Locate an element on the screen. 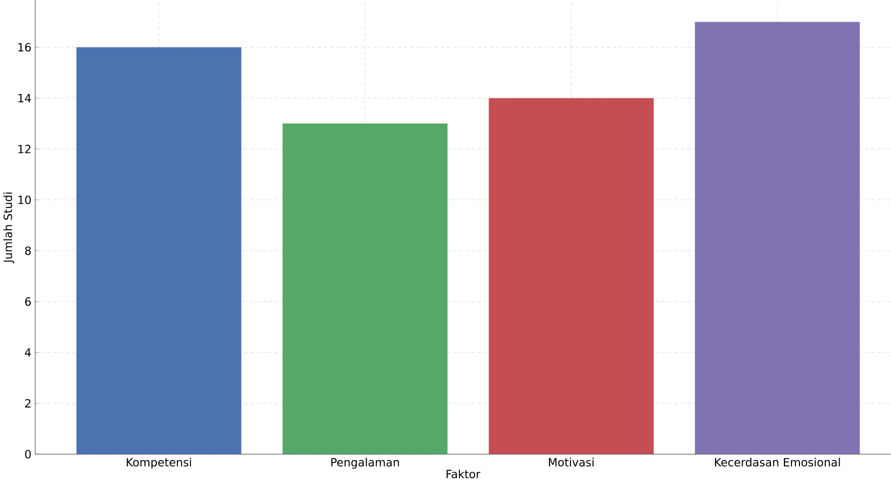  x-tick-label: Motivasi is located at coordinates (571, 462).